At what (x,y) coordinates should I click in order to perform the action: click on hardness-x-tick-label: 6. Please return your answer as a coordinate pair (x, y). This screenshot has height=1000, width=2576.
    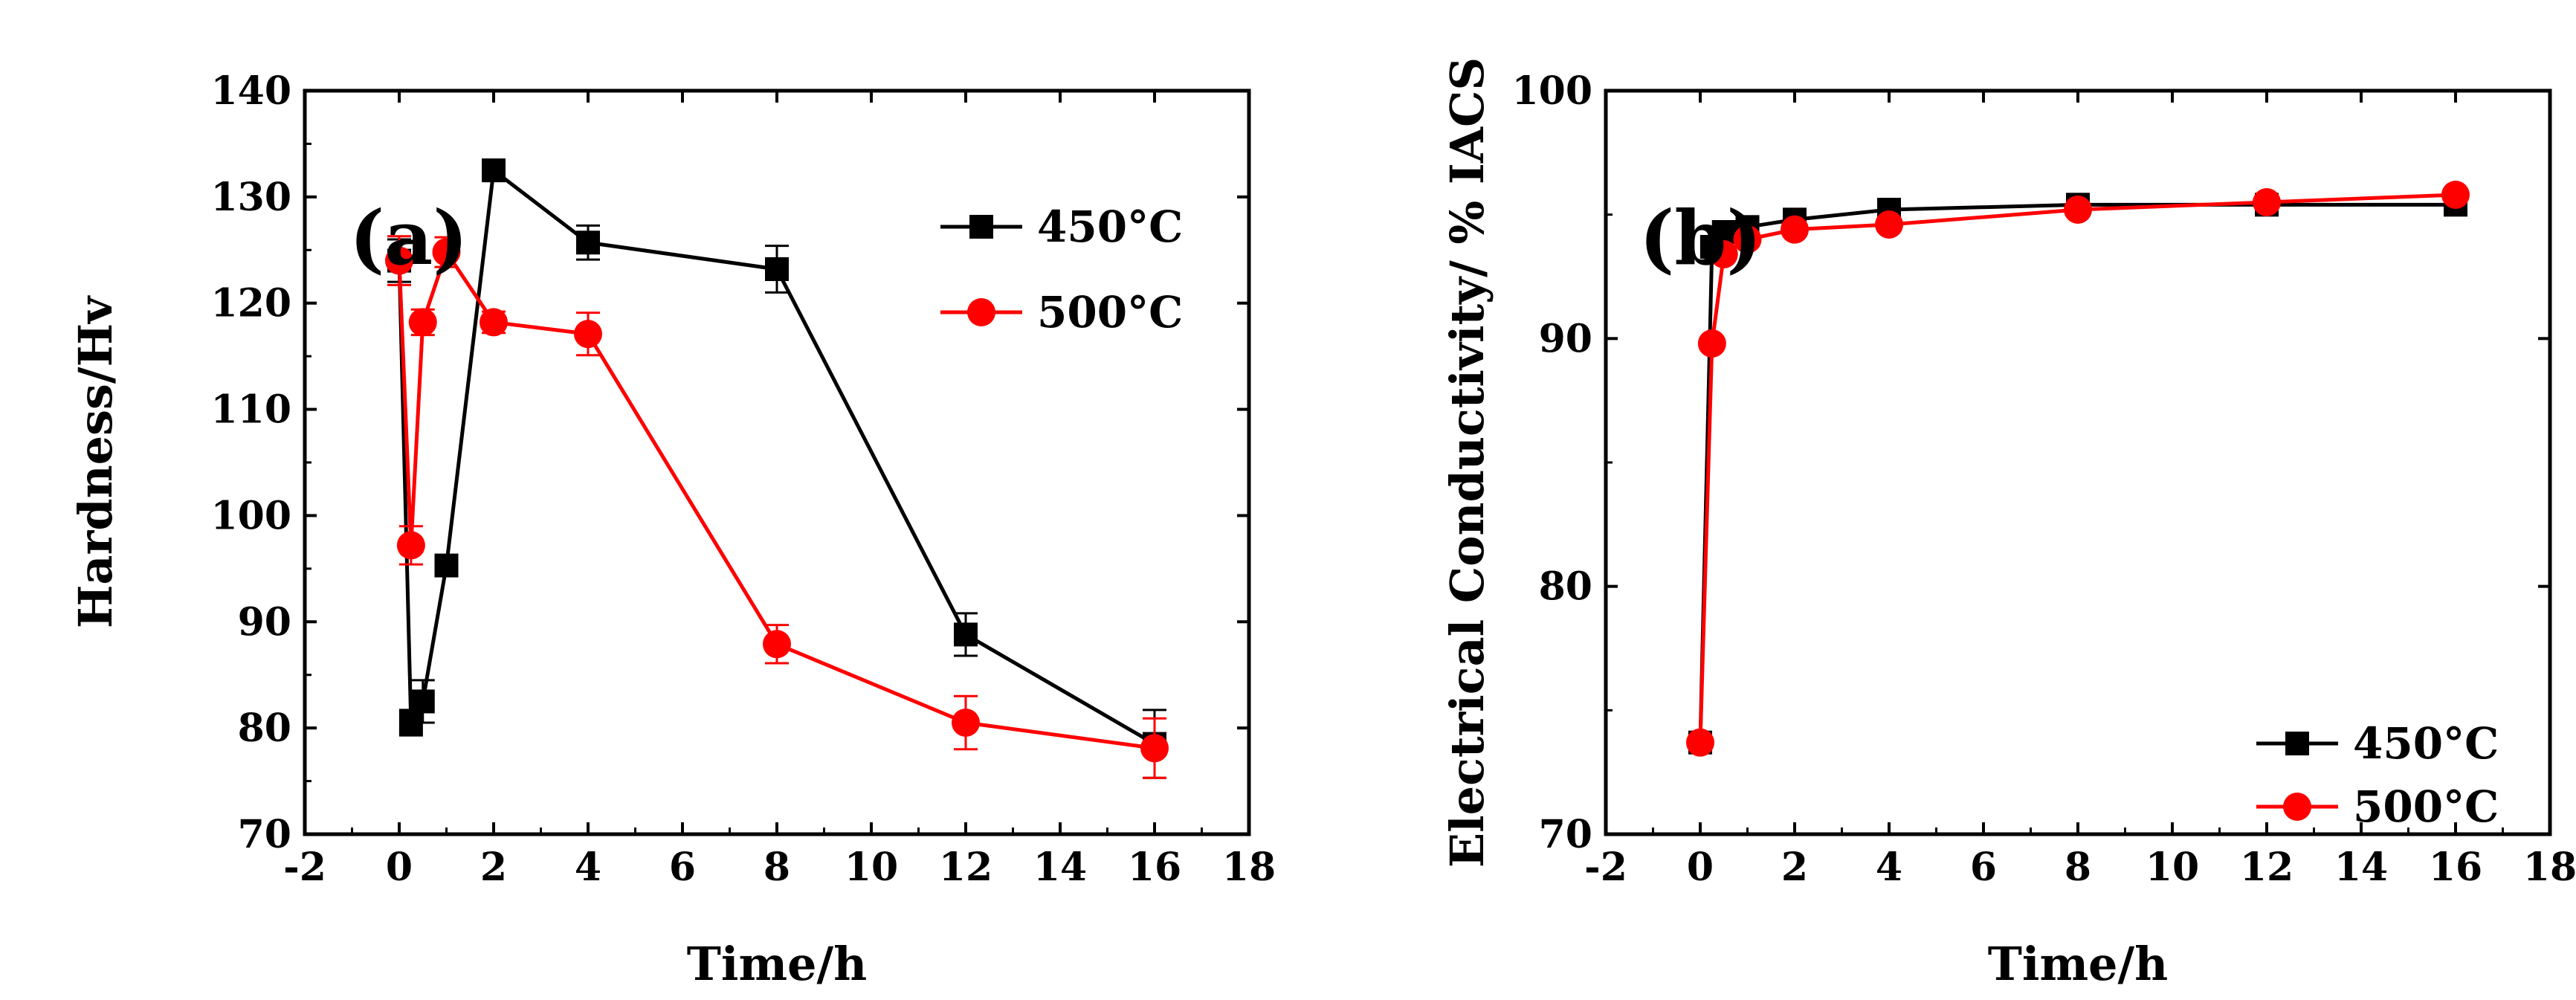
    Looking at the image, I should click on (682, 867).